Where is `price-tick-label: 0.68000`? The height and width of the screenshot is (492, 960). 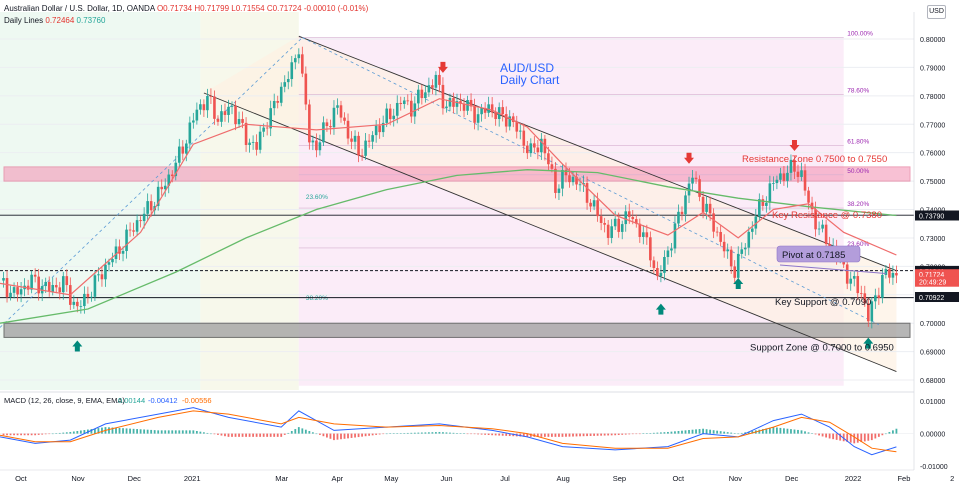
price-tick-label: 0.68000 is located at coordinates (932, 381).